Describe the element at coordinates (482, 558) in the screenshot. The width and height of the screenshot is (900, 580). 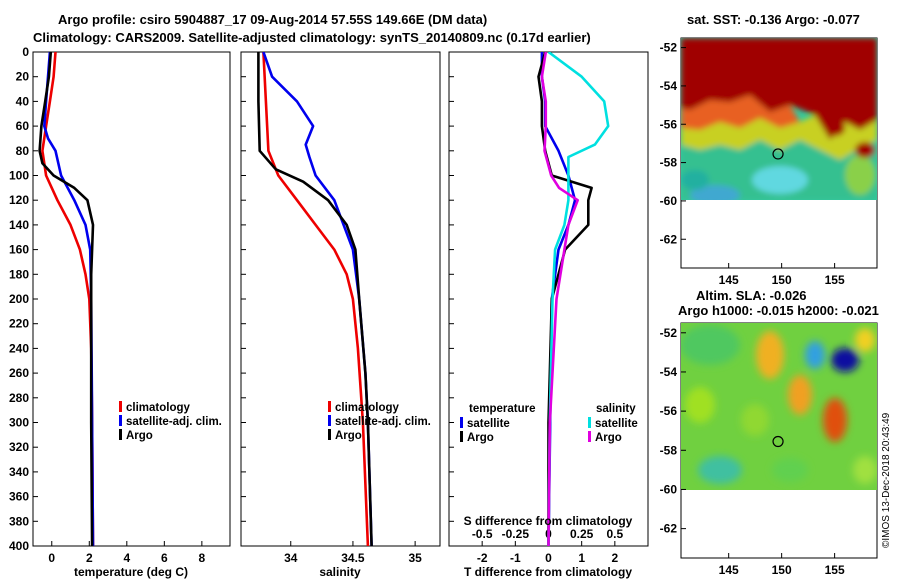
I see `x-tick-label: -2` at that location.